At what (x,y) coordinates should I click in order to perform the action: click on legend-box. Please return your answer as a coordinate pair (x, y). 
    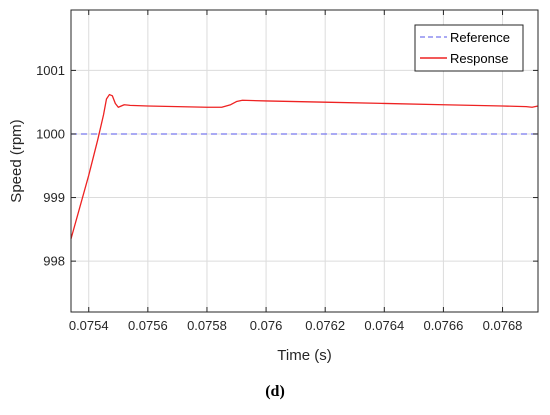
    Looking at the image, I should click on (469, 48).